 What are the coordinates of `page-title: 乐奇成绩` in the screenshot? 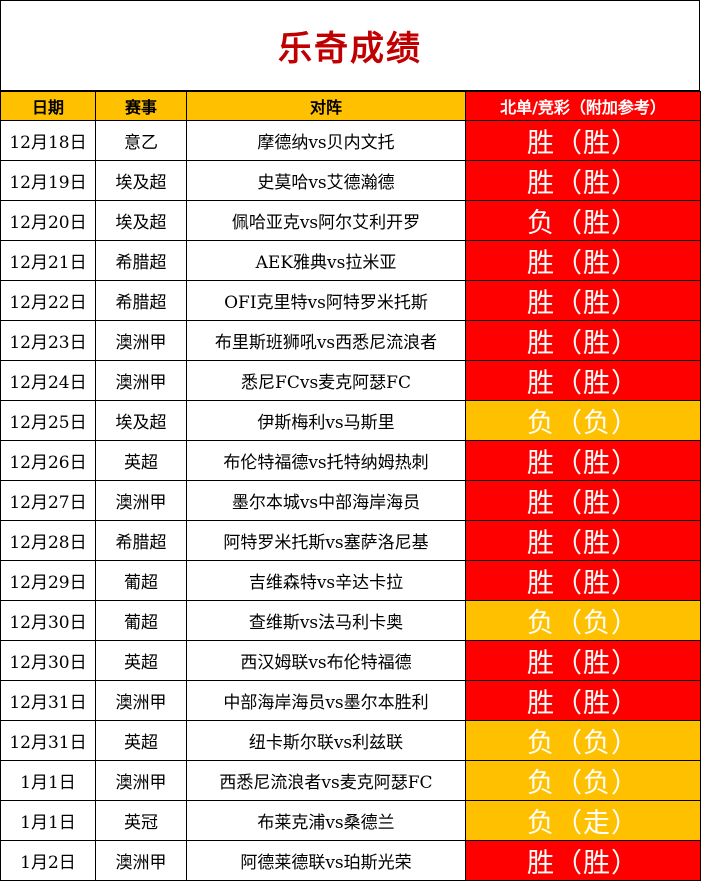 It's located at (350, 49).